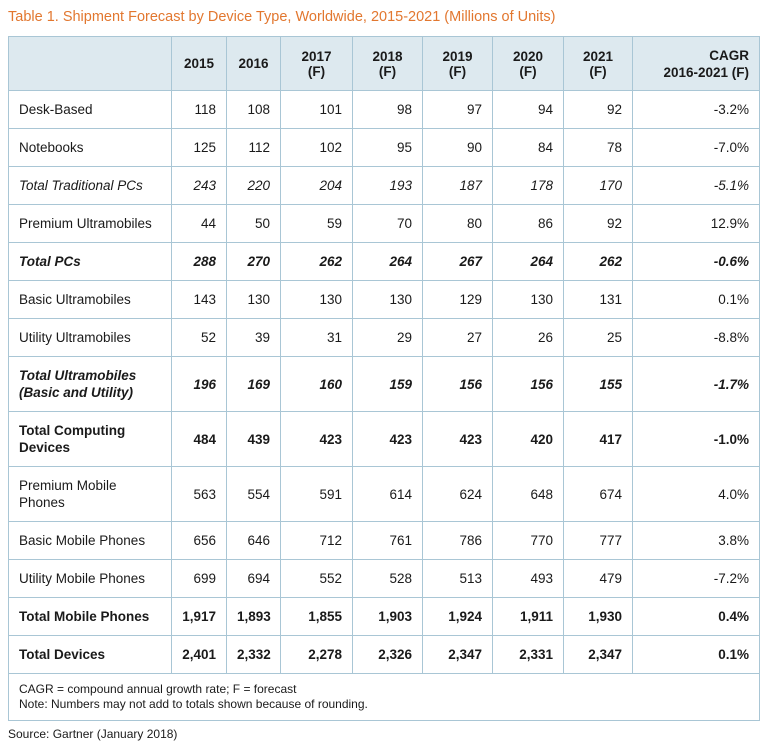  Describe the element at coordinates (90, 616) in the screenshot. I see `row-label: Total Mobile Phones` at that location.